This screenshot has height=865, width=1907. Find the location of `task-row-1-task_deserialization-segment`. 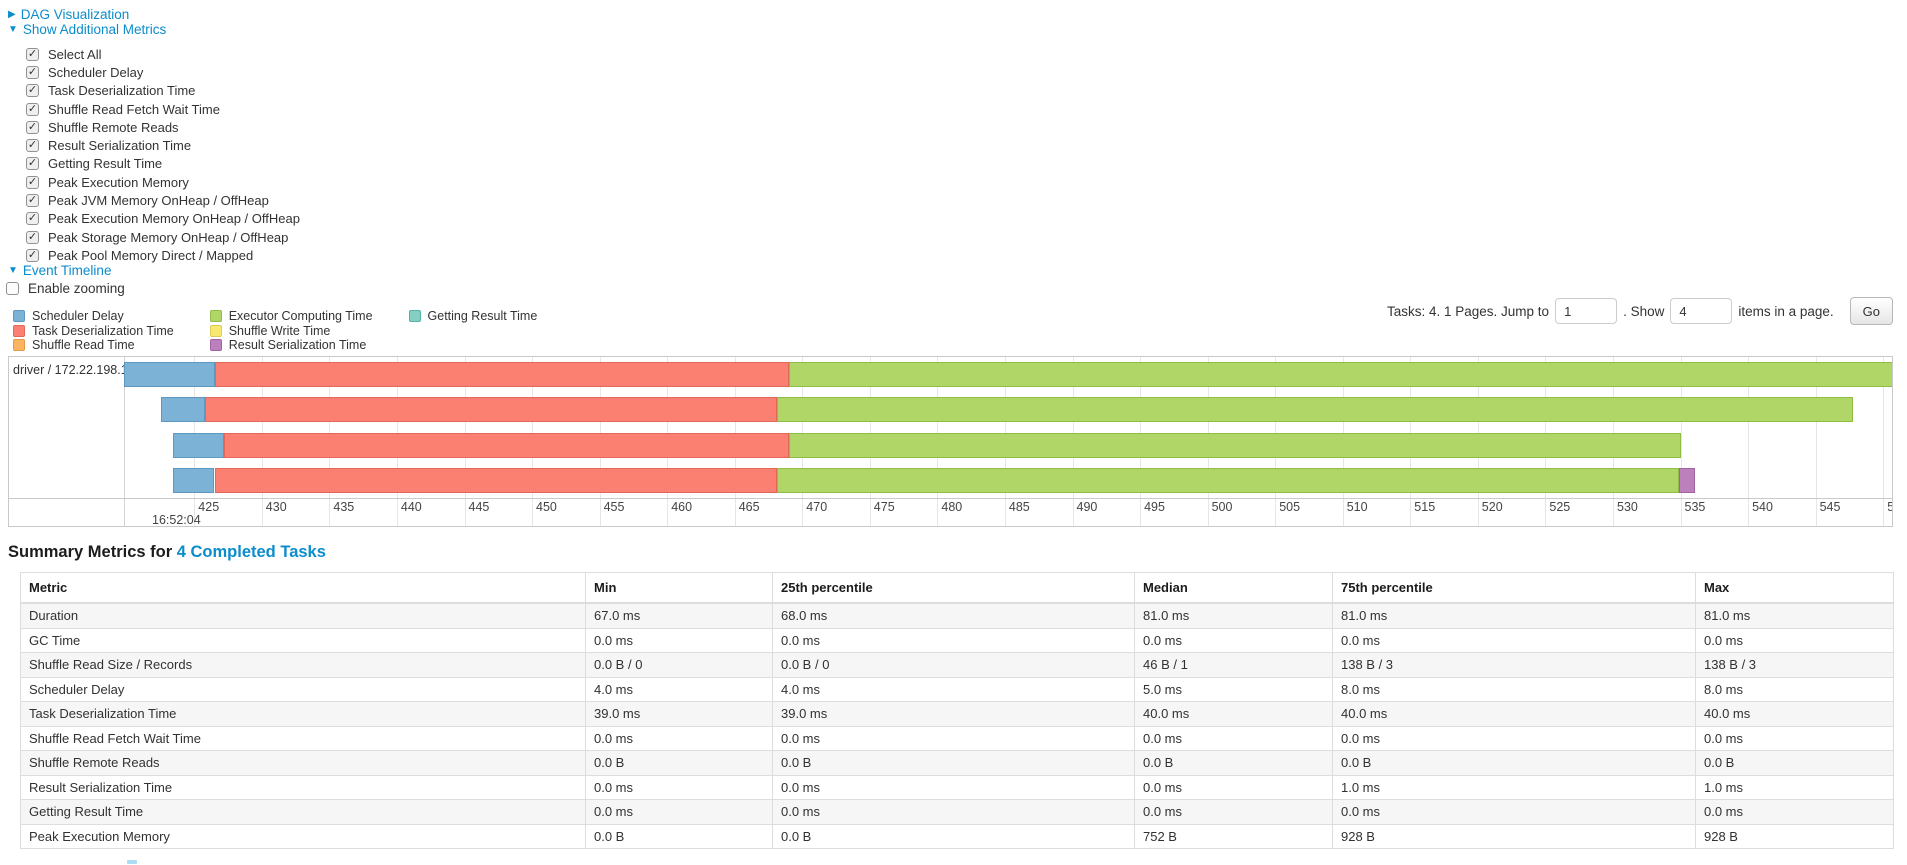

task-row-1-task_deserialization-segment is located at coordinates (501, 374).